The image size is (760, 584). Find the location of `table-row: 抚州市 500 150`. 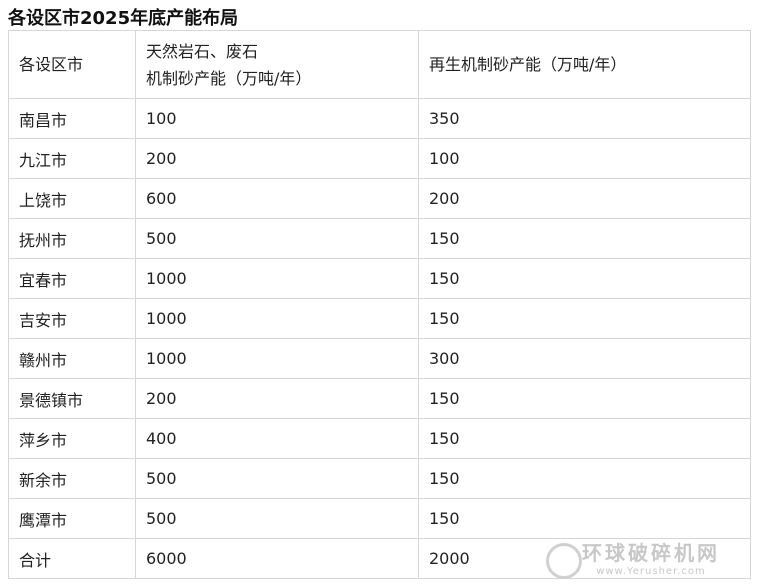

table-row: 抚州市 500 150 is located at coordinates (379, 238).